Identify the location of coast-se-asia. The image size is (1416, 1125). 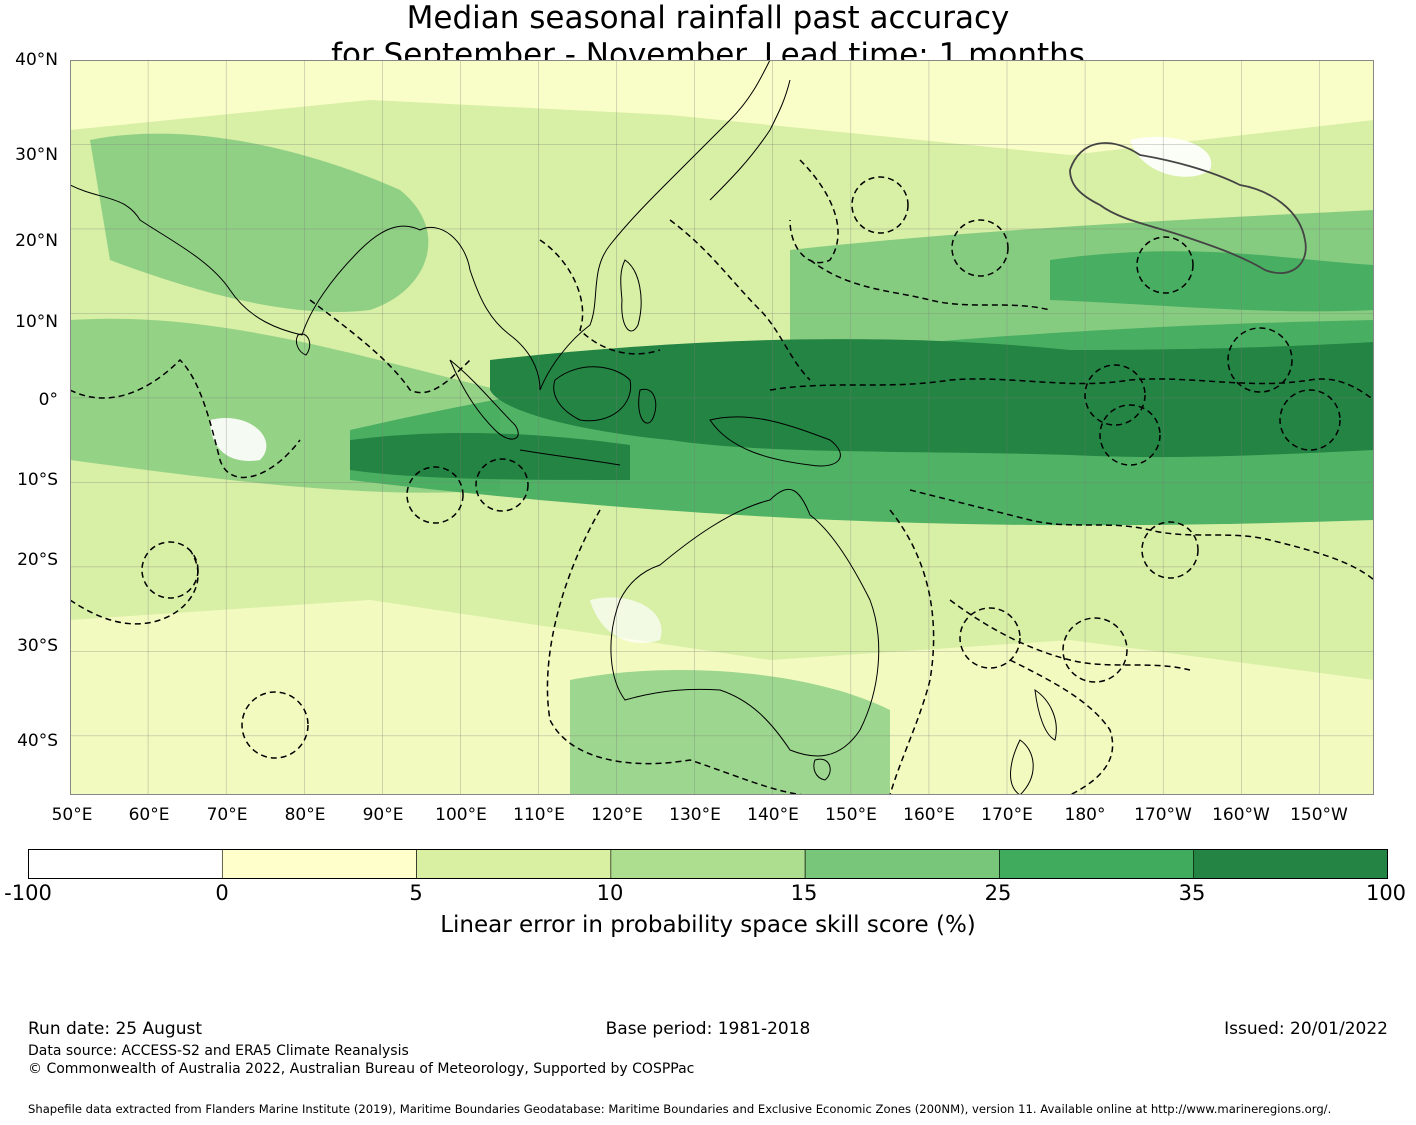
(595, 225).